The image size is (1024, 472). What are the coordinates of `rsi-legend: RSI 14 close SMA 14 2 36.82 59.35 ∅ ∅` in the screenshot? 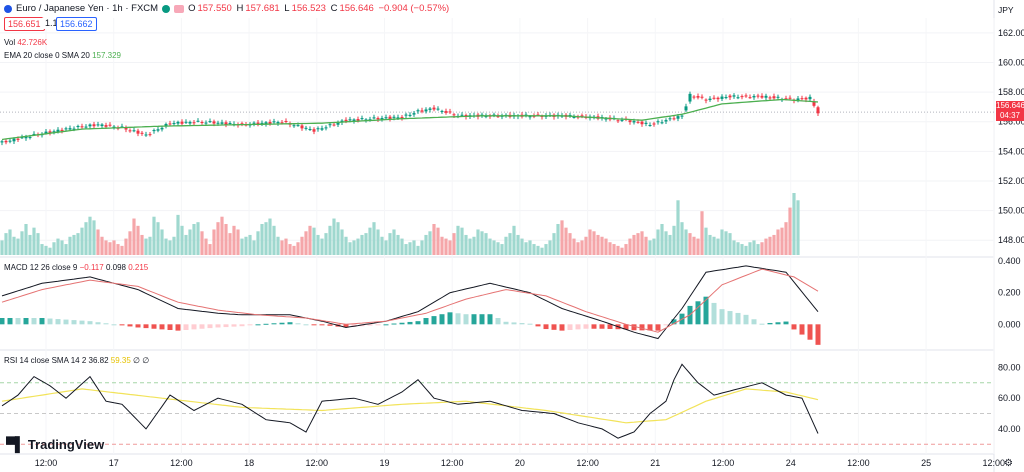 It's located at (77, 360).